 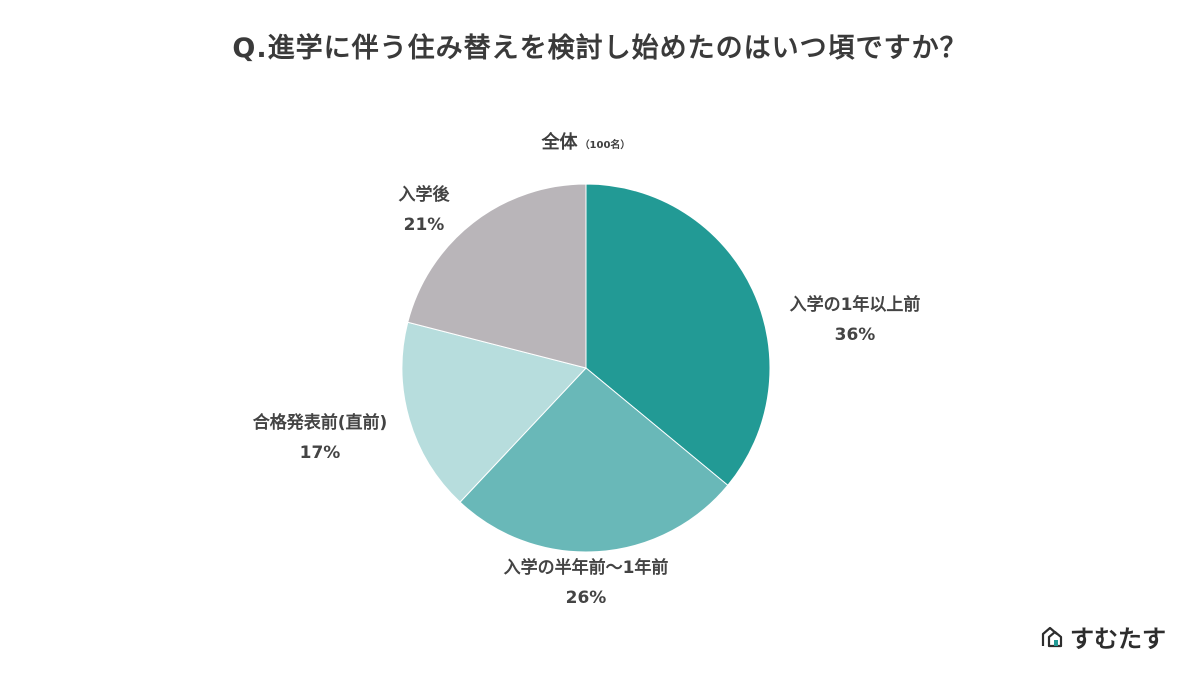 What do you see at coordinates (1118, 639) in the screenshot?
I see `brand-name: すむたす` at bounding box center [1118, 639].